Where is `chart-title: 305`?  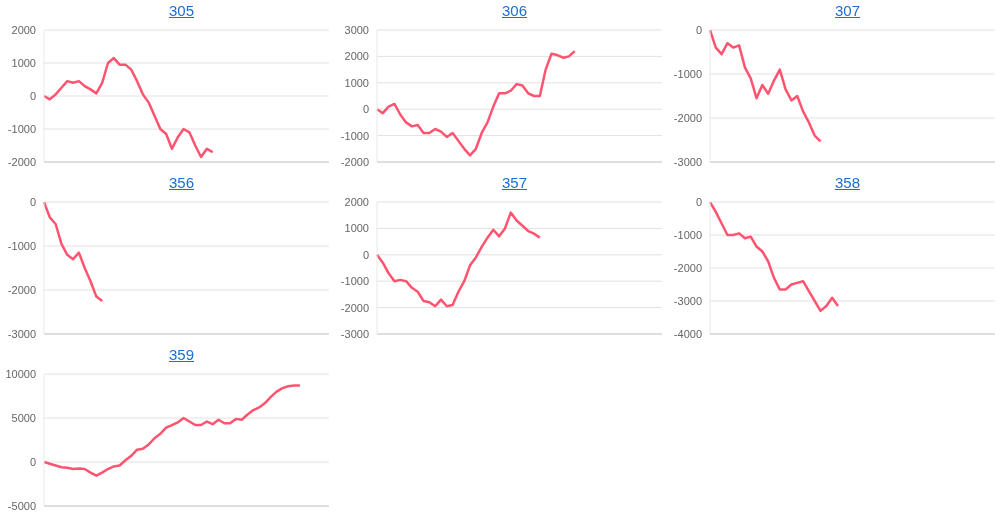 chart-title: 305 is located at coordinates (181, 11).